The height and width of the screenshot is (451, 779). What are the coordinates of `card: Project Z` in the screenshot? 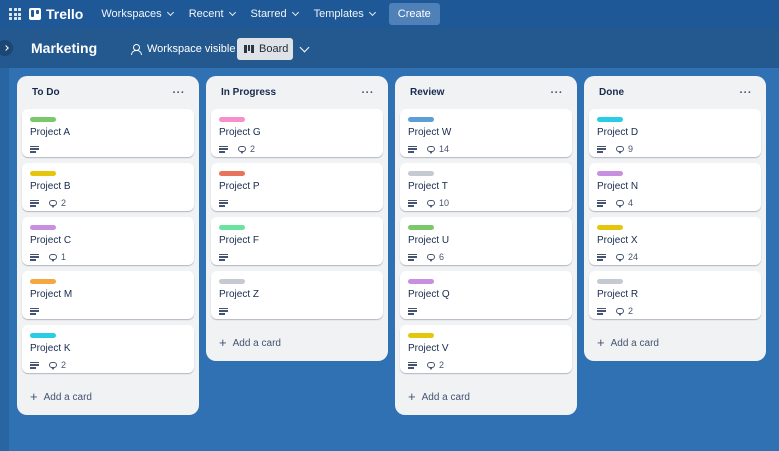 It's located at (297, 295).